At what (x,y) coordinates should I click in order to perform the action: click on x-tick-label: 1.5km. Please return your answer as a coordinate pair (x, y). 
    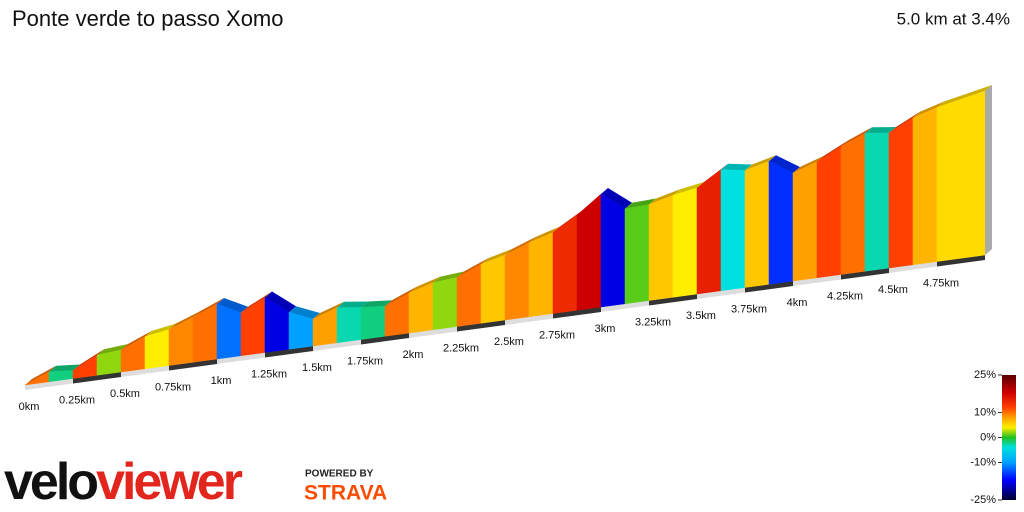
    Looking at the image, I should click on (317, 368).